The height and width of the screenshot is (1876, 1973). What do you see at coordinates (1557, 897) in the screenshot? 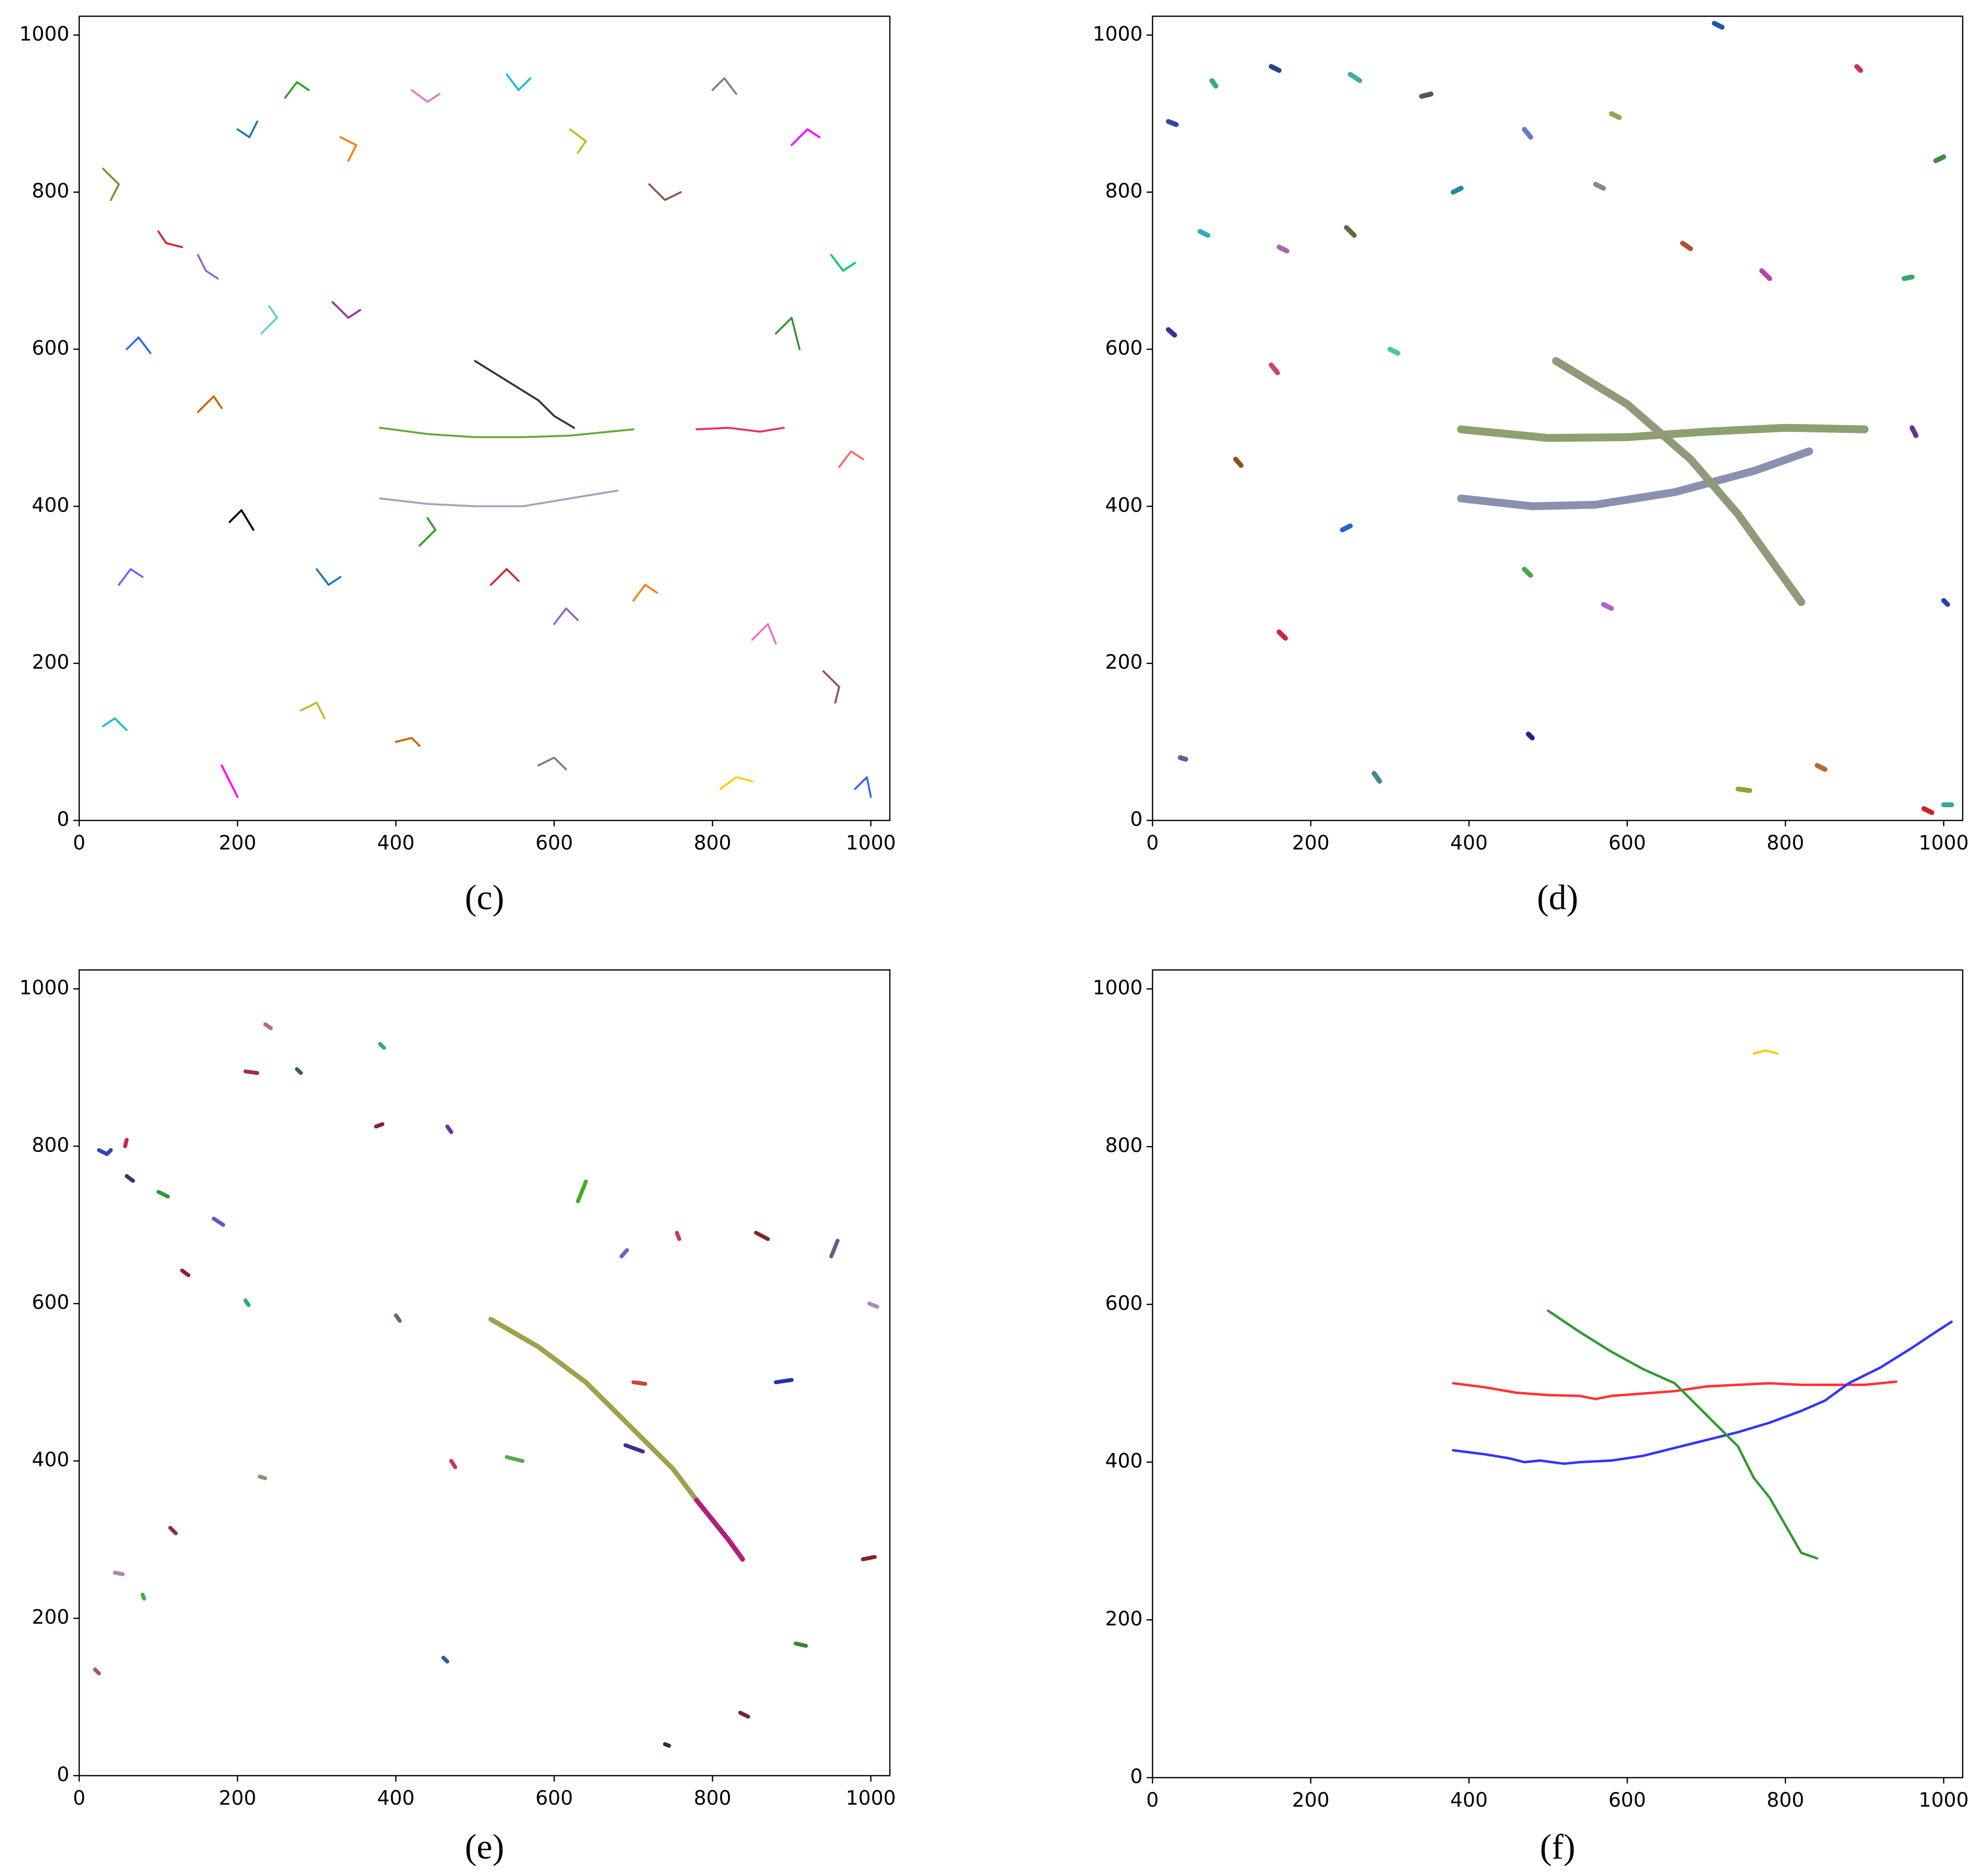
I see `panel-caption: (d)` at bounding box center [1557, 897].